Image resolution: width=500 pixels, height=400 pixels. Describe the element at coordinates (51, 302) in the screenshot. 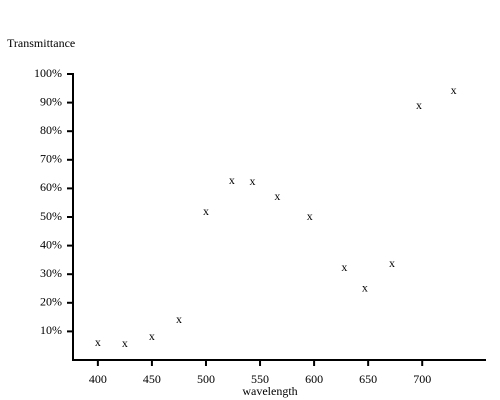

I see `y-tick-label: 20%` at that location.